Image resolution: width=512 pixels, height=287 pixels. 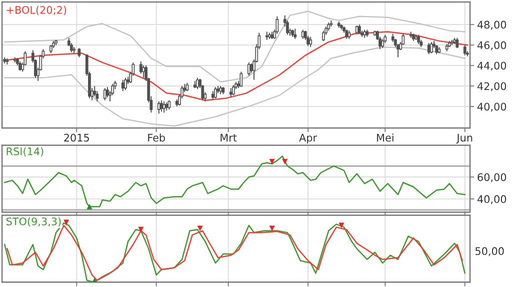 What do you see at coordinates (491, 66) in the screenshot?
I see `y-tick-label: 44,00` at bounding box center [491, 66].